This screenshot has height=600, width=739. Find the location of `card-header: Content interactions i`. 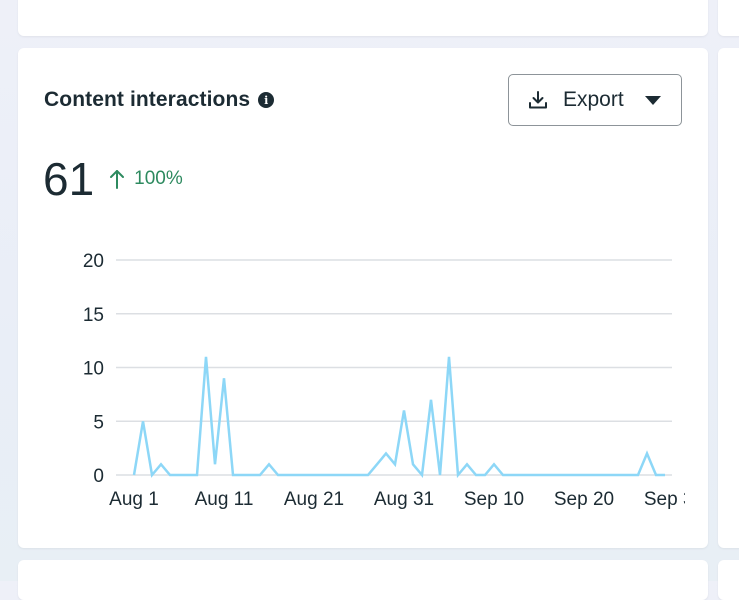

card-header: Content interactions i is located at coordinates (159, 100).